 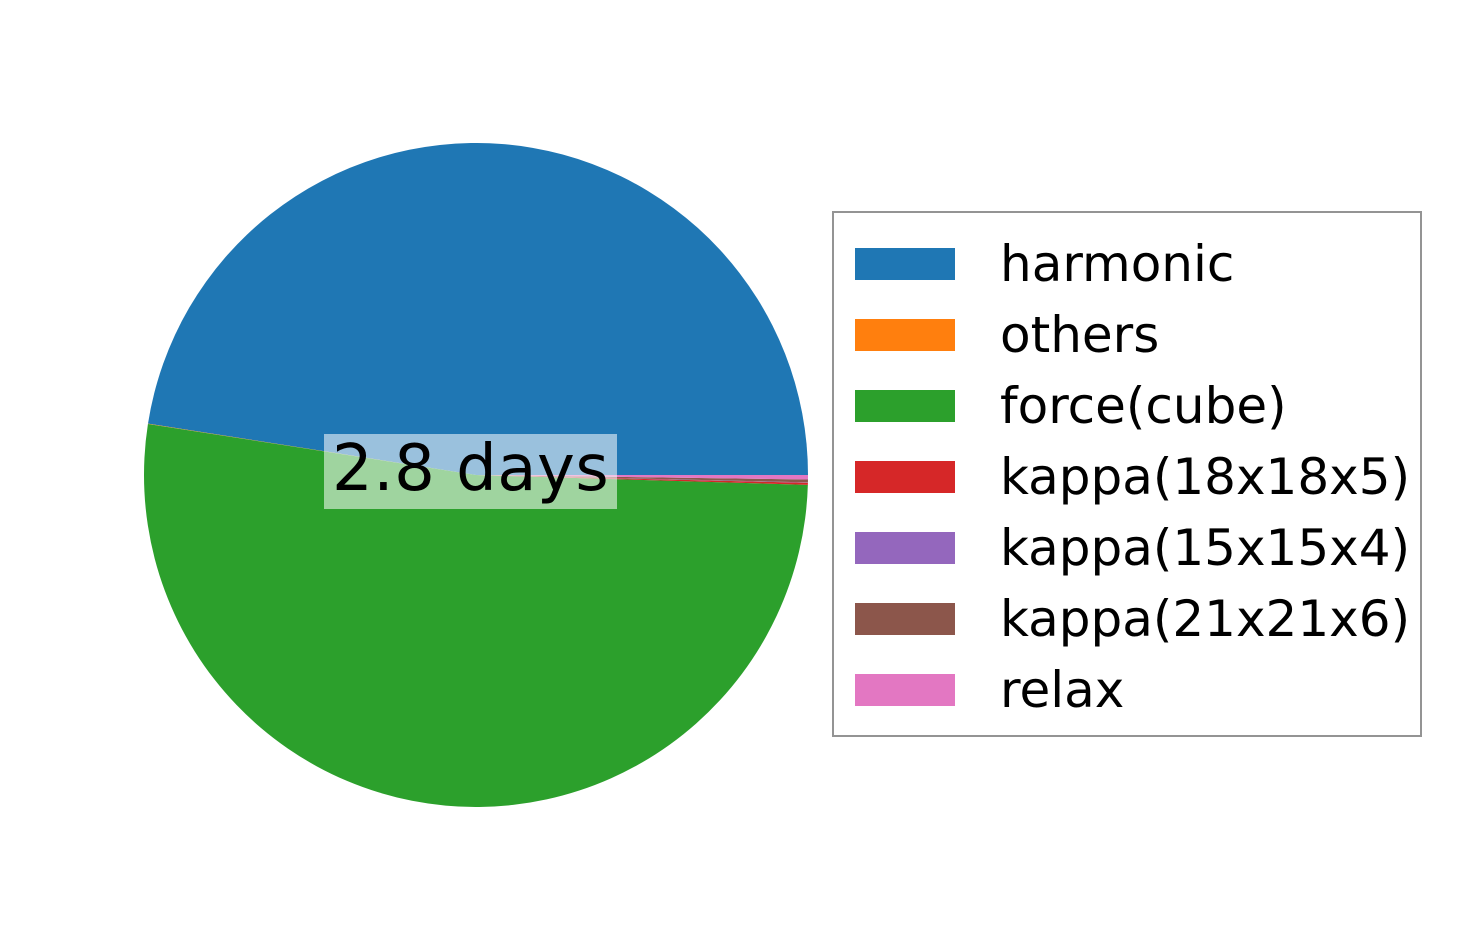 I want to click on legend-entry-label: relax, so click(x=1062, y=689).